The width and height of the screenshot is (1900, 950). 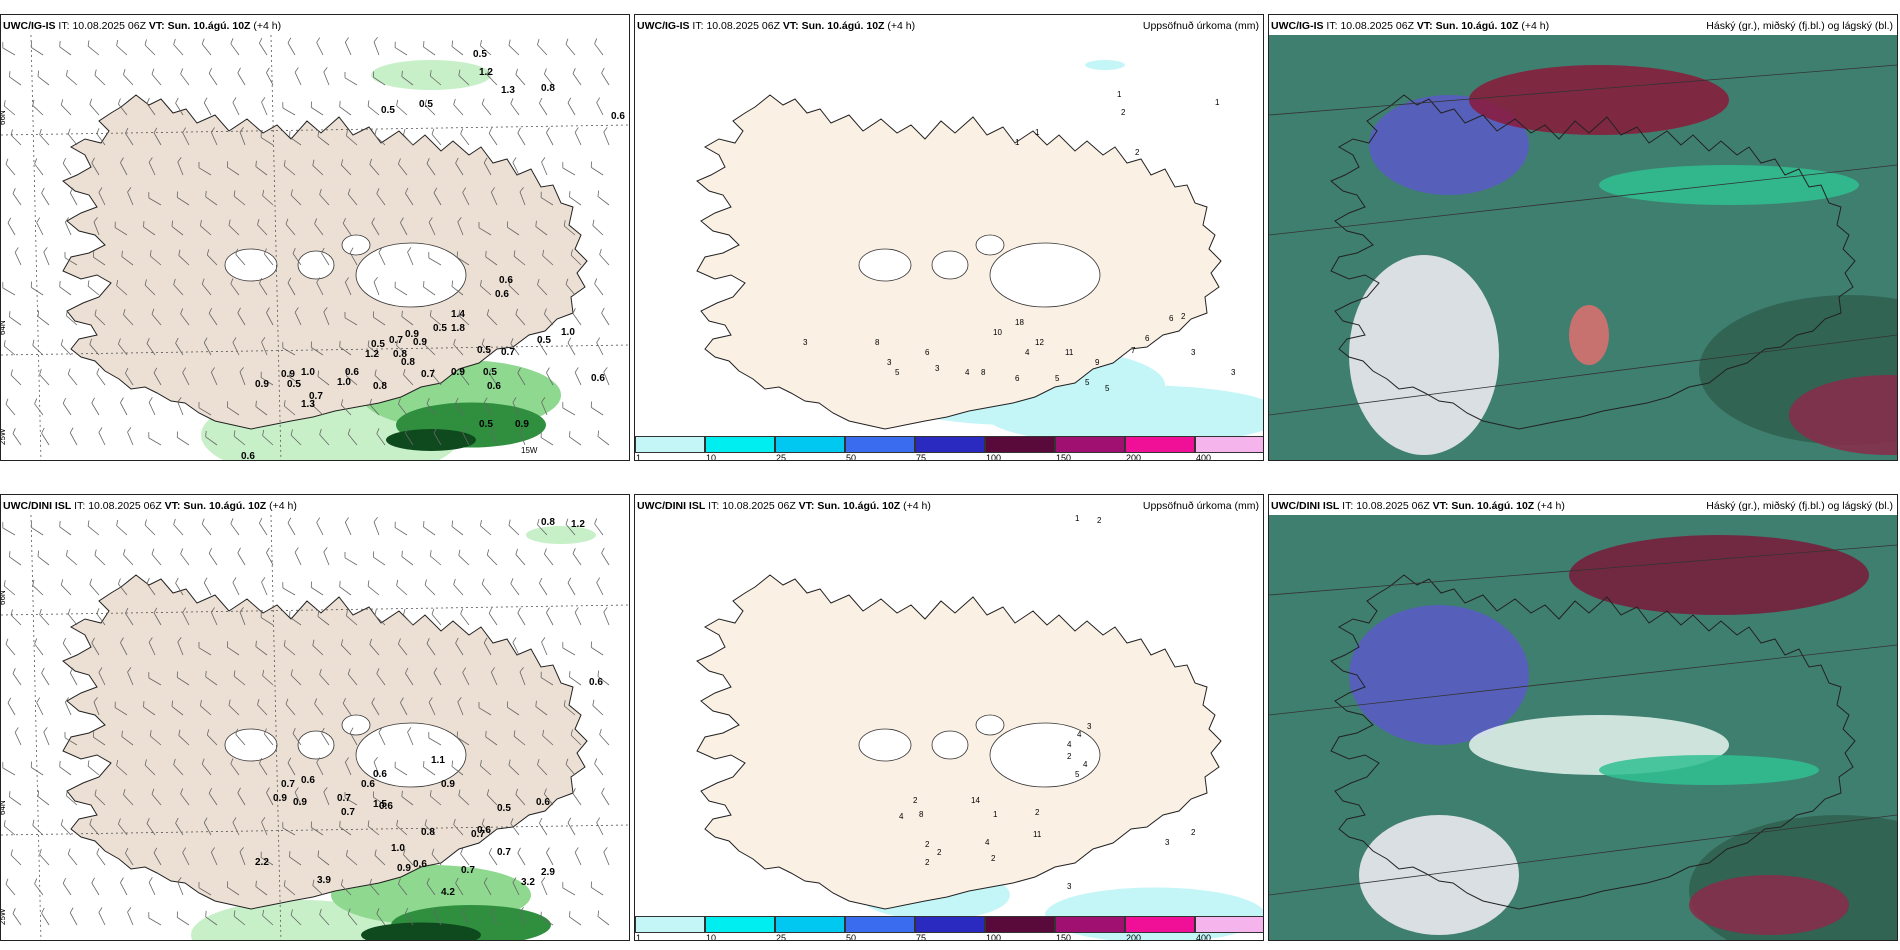 I want to click on graticule-line, so click(x=276, y=247).